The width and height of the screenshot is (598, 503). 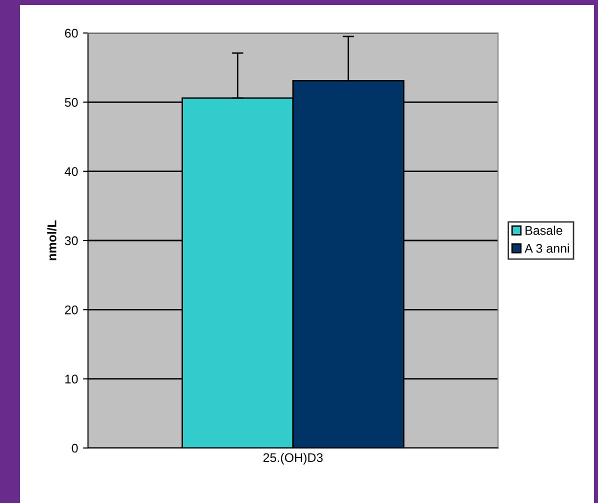 What do you see at coordinates (71, 309) in the screenshot?
I see `y-tick-label: 20` at bounding box center [71, 309].